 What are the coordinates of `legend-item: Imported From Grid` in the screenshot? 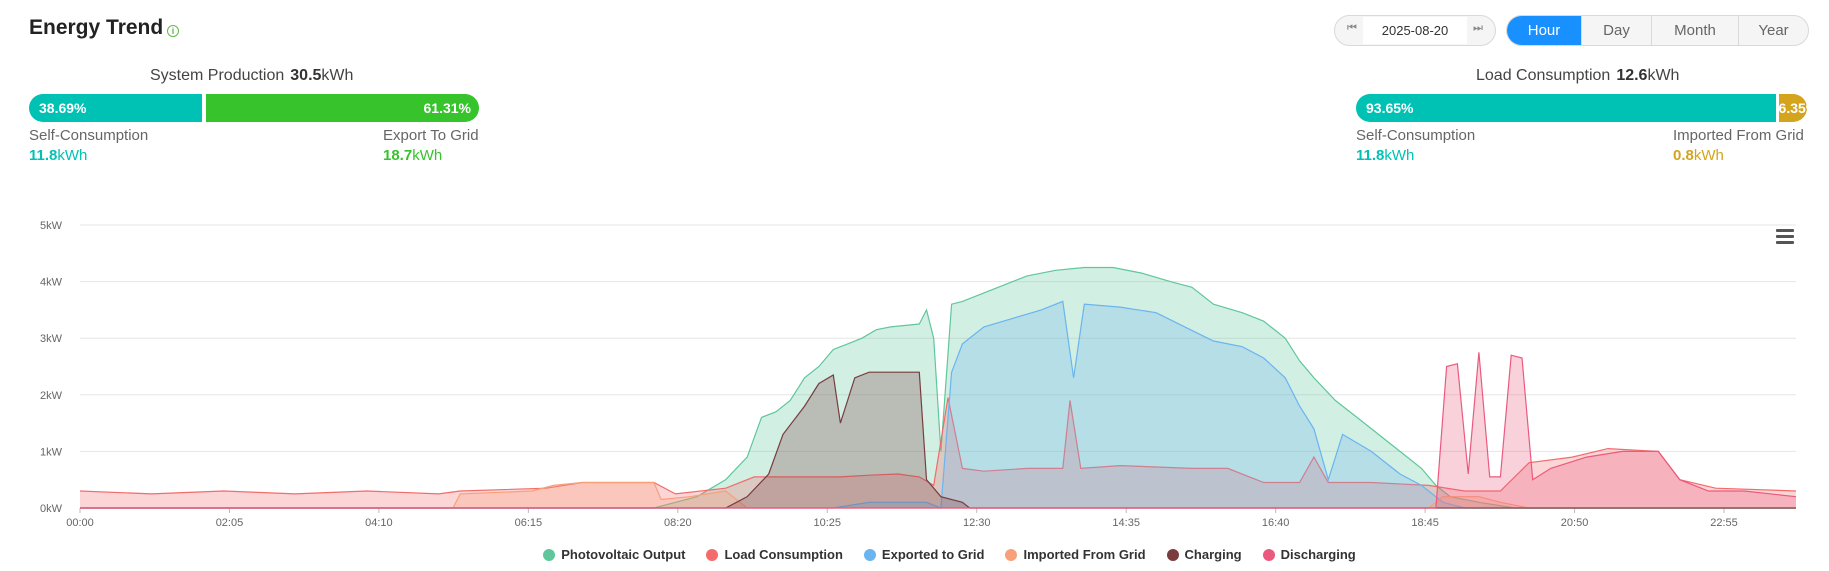 It's located at (1075, 554).